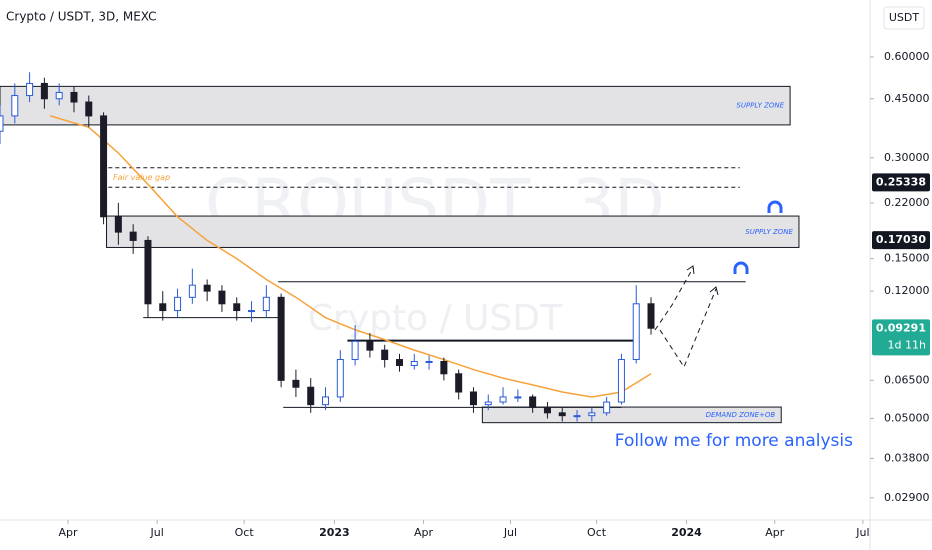 The width and height of the screenshot is (932, 550). I want to click on chart-title: Crypto / USDT, 3D, MEXC, so click(81, 17).